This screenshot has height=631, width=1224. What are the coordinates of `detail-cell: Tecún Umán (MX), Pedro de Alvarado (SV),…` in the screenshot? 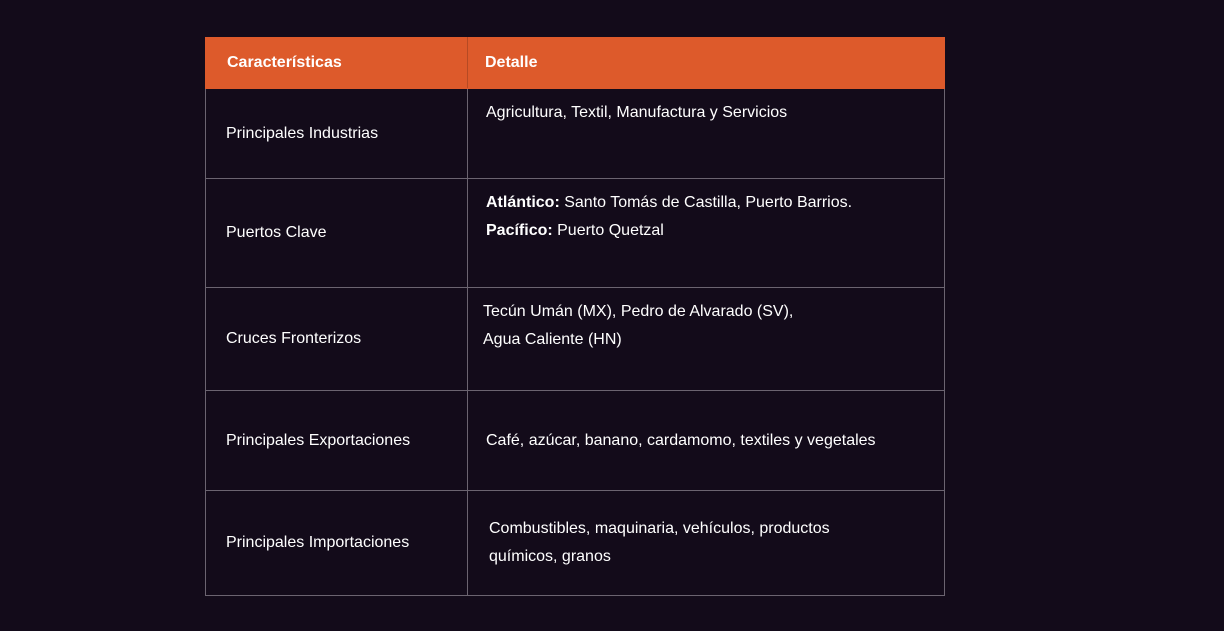 It's located at (706, 339).